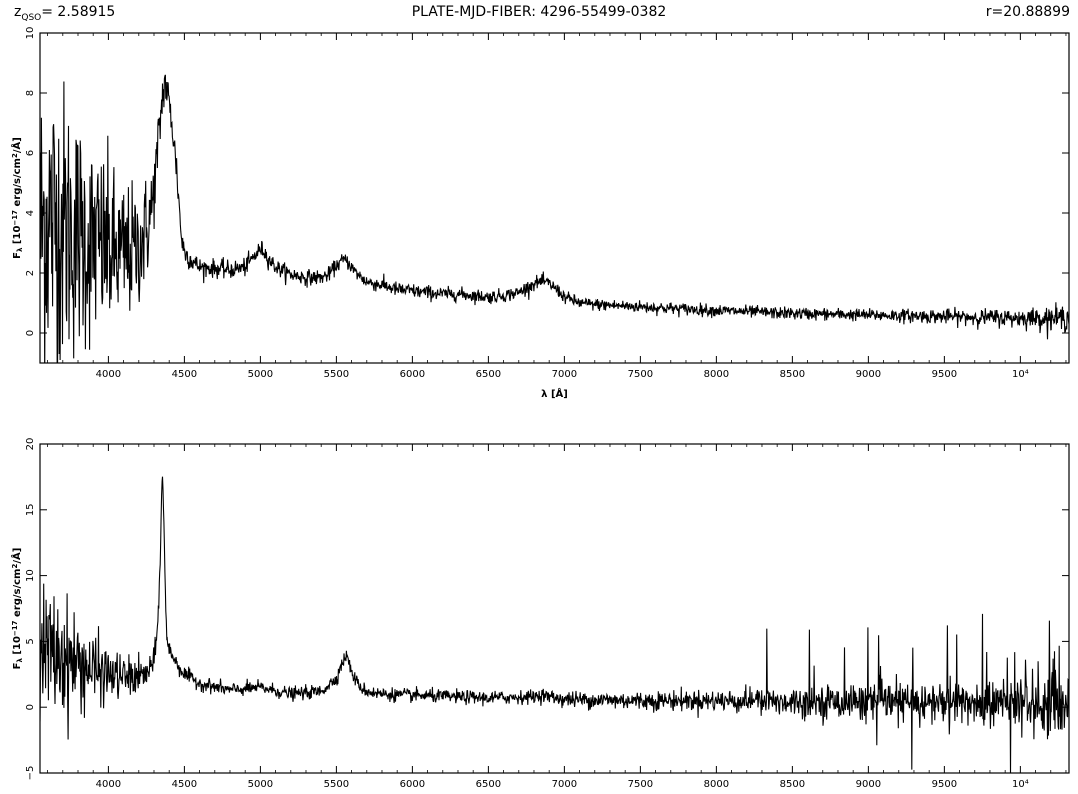 This screenshot has height=794, width=1078. Describe the element at coordinates (30, 641) in the screenshot. I see `y-tick-label: 5` at that location.